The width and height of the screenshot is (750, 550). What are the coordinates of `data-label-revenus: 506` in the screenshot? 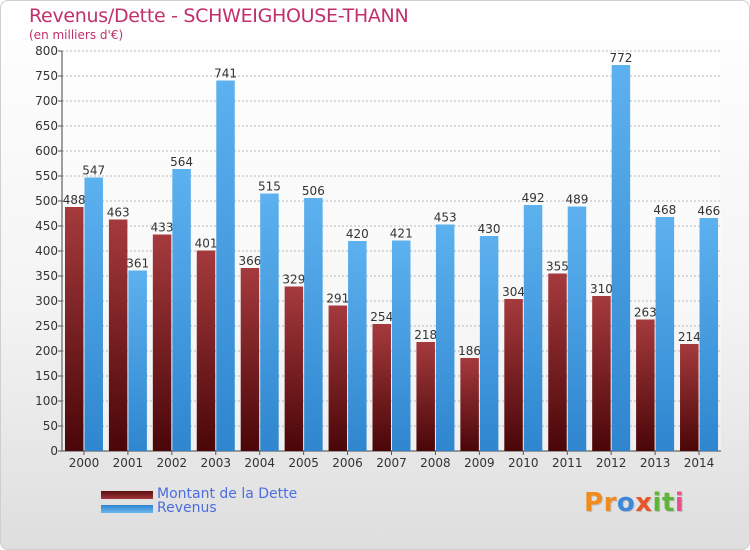 It's located at (313, 191).